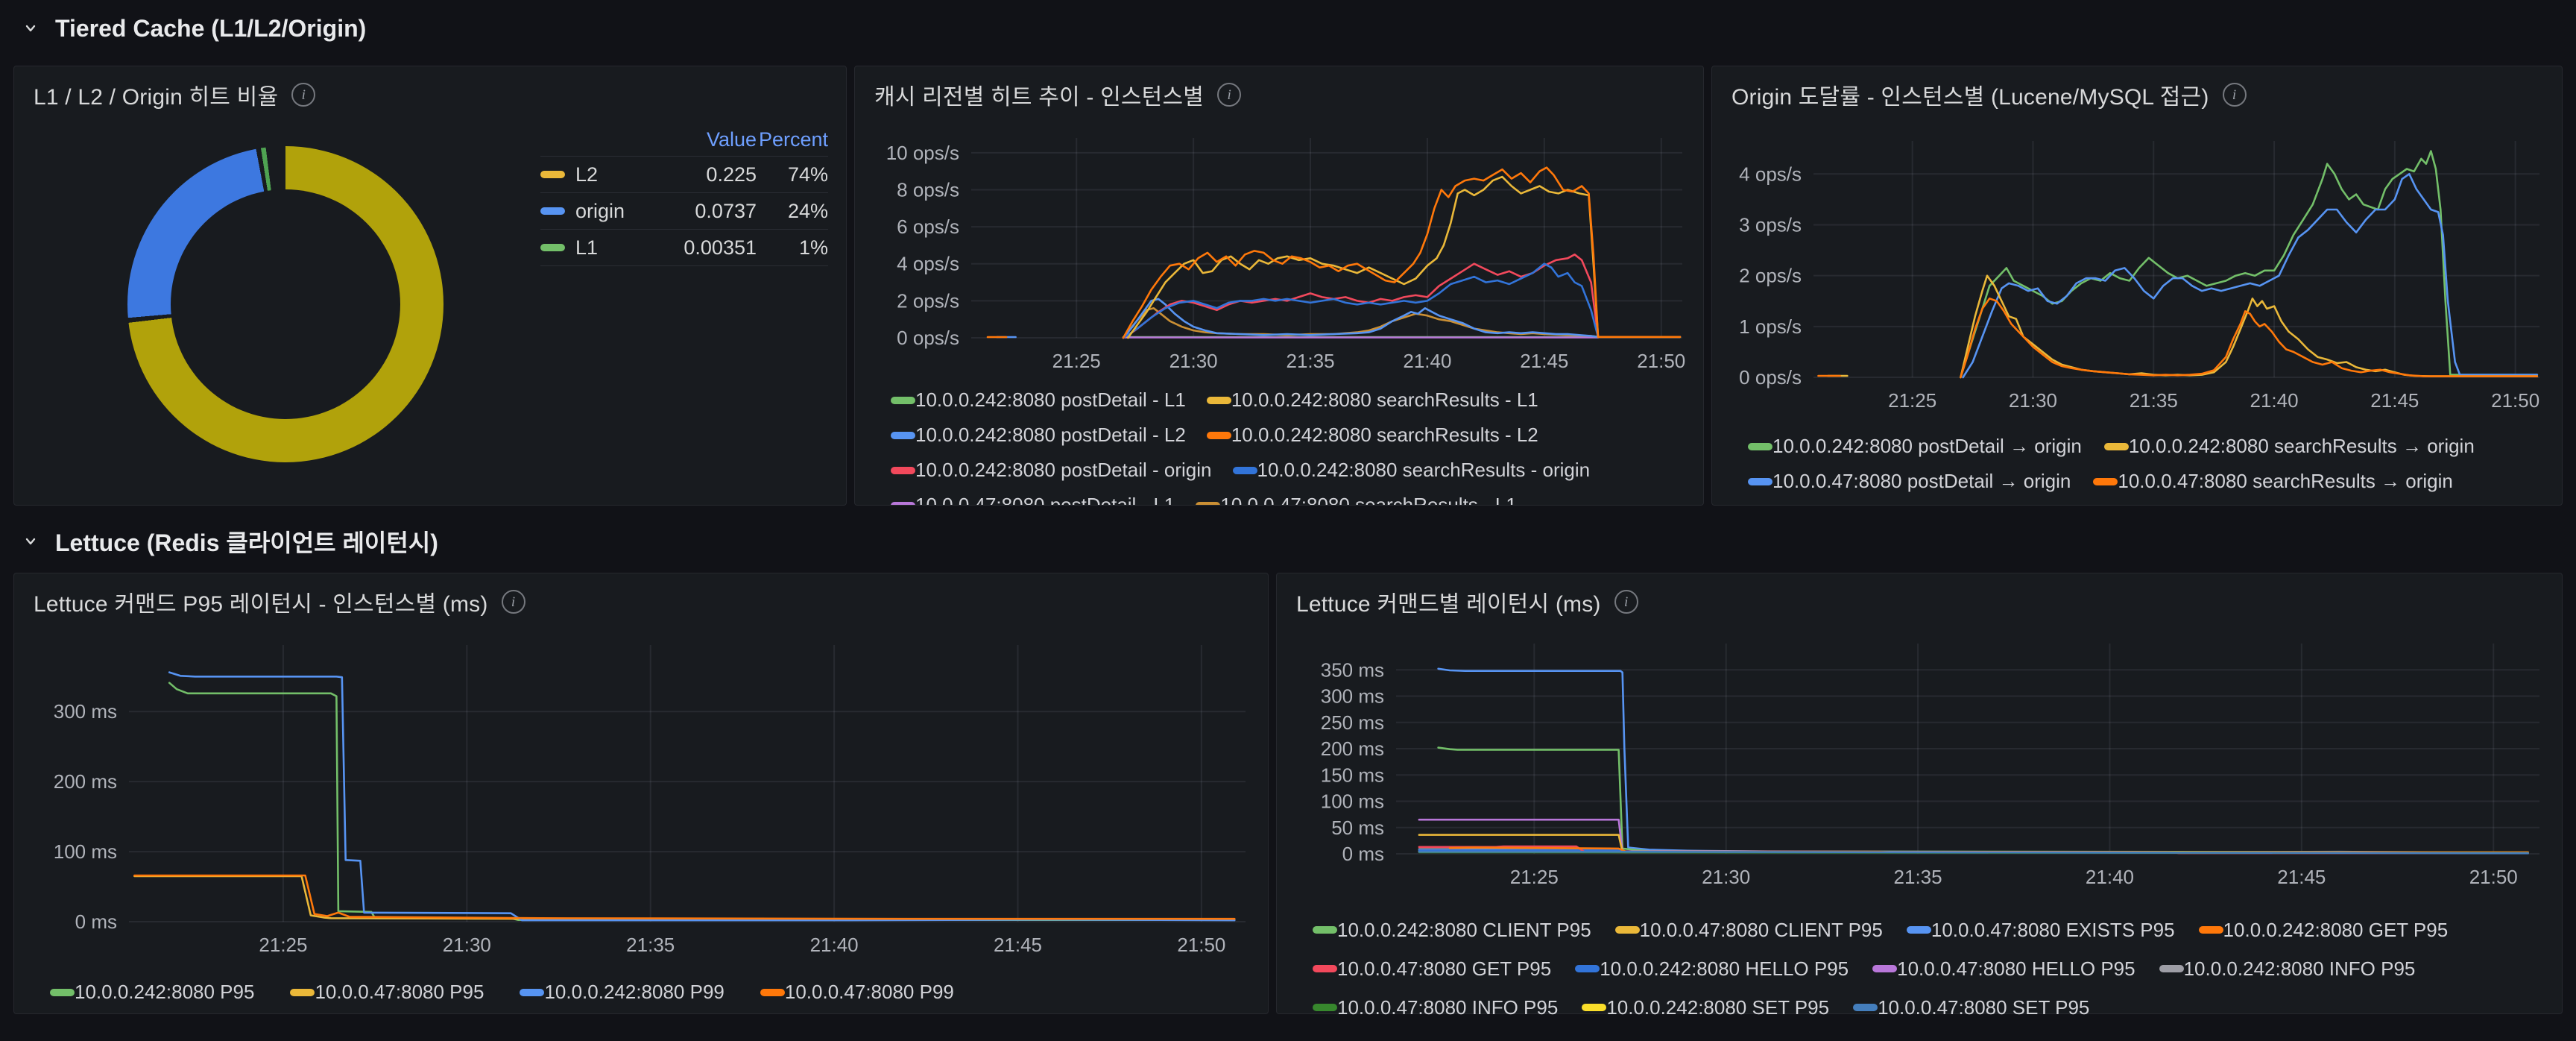  I want to click on panel-header: Lettuce 커맨드 P95 레이턴시 - 인스턴스별 (ms) i, so click(641, 601).